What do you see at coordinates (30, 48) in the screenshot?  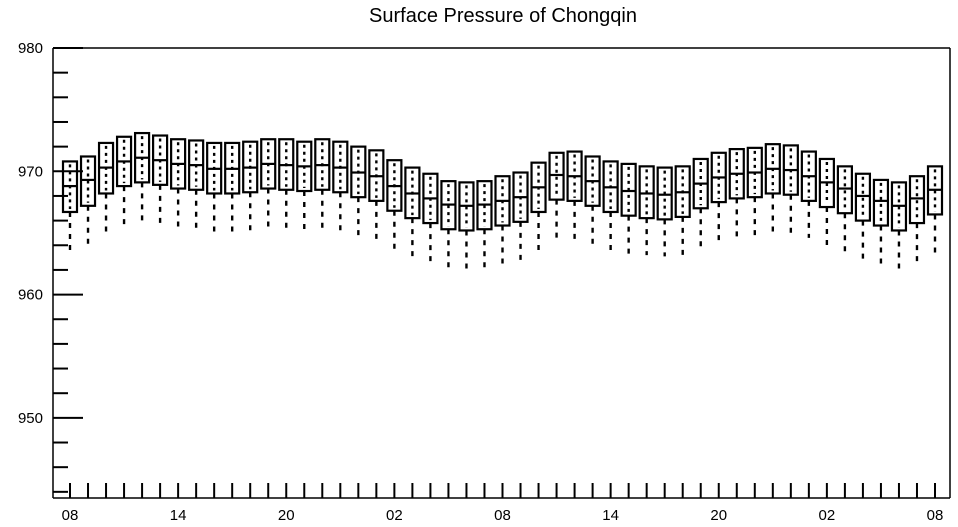 I see `y-tick-label: 980` at bounding box center [30, 48].